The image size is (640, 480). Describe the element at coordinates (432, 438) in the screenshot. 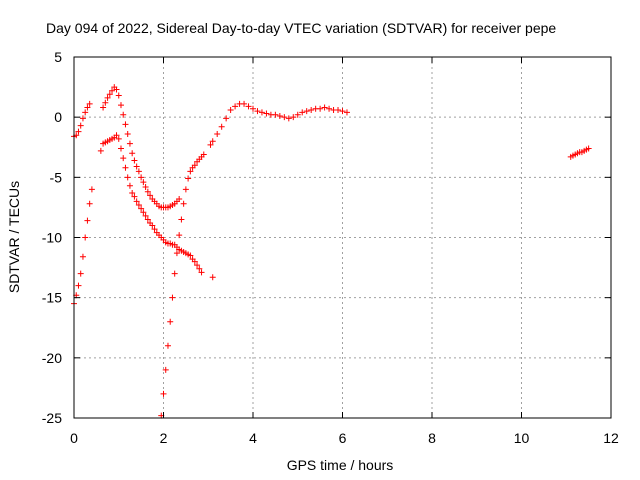

I see `x-tick-label: 8` at that location.